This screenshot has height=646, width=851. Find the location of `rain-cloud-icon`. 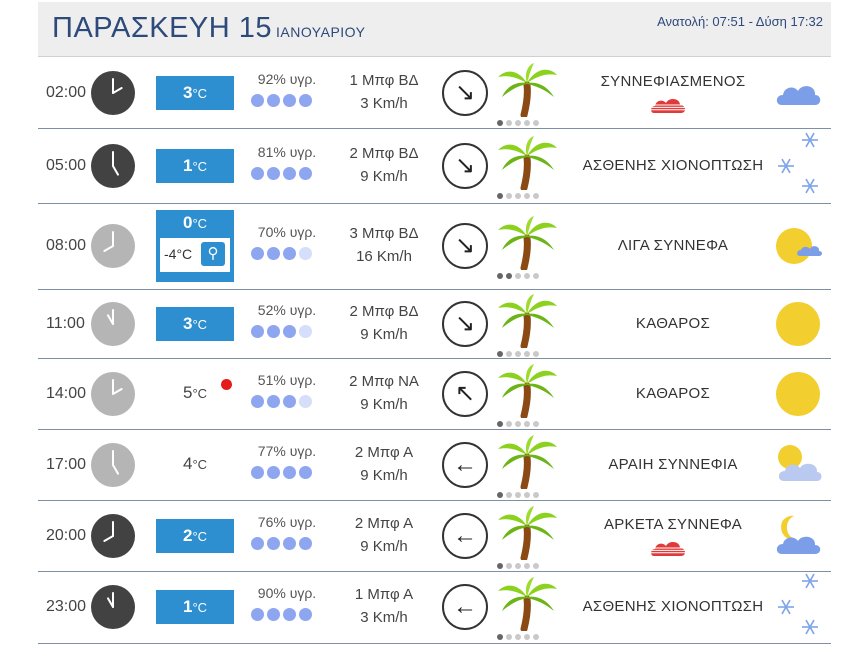

rain-cloud-icon is located at coordinates (669, 105).